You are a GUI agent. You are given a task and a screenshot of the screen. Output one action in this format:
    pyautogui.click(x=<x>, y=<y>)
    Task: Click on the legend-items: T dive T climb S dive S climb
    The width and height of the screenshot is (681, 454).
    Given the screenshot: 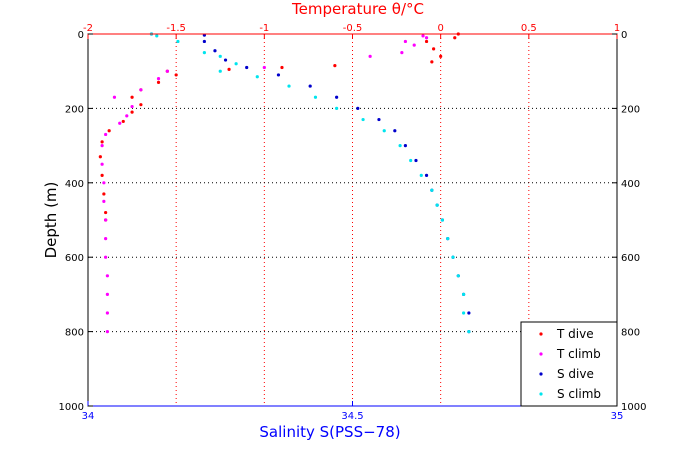 What is the action you would take?
    pyautogui.click(x=570, y=364)
    